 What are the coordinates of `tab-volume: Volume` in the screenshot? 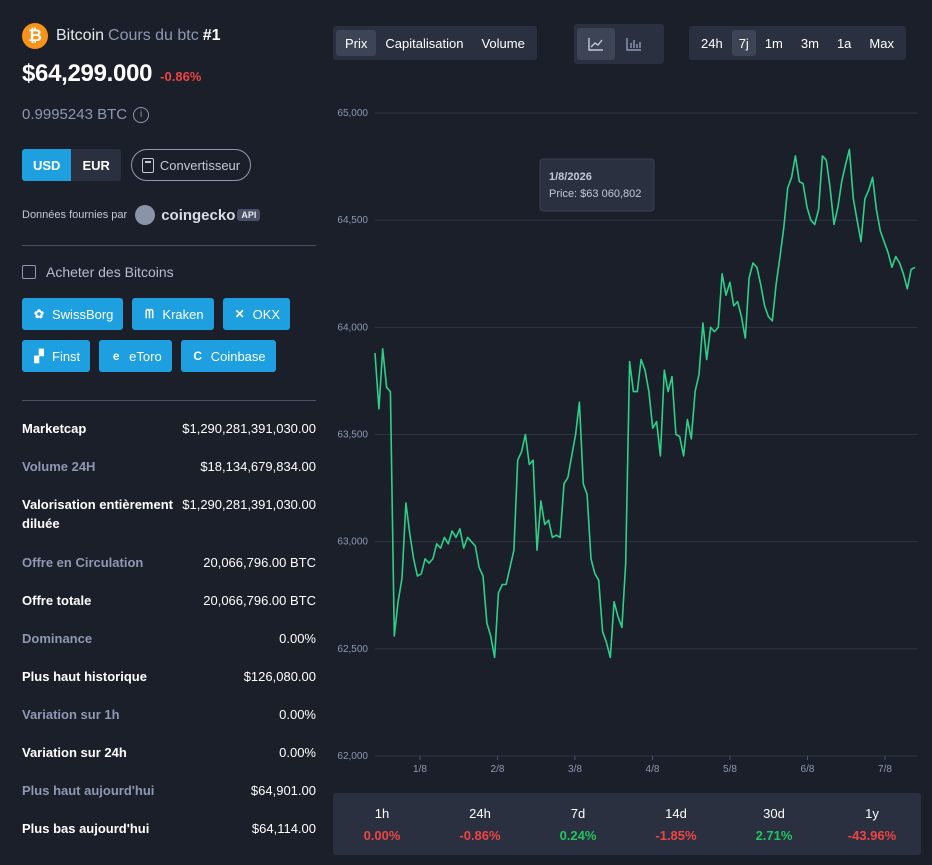 It's located at (503, 43).